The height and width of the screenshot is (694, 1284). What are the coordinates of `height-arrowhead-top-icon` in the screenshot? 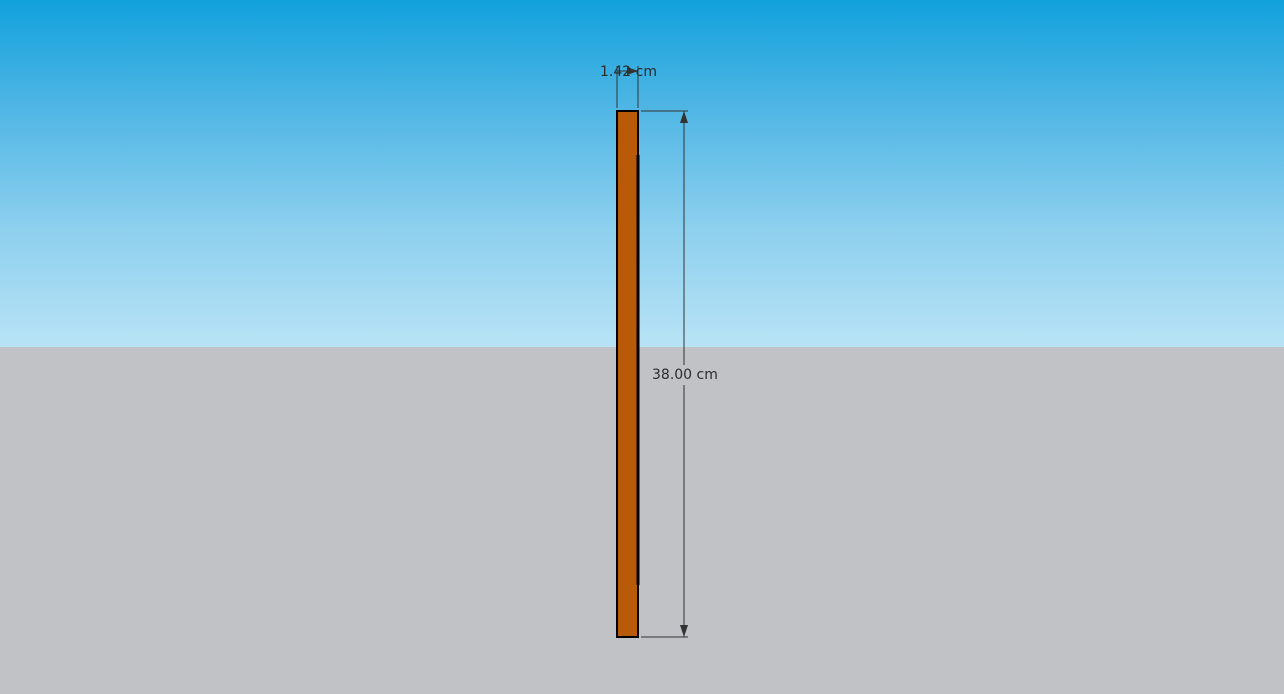 It's located at (684, 117).